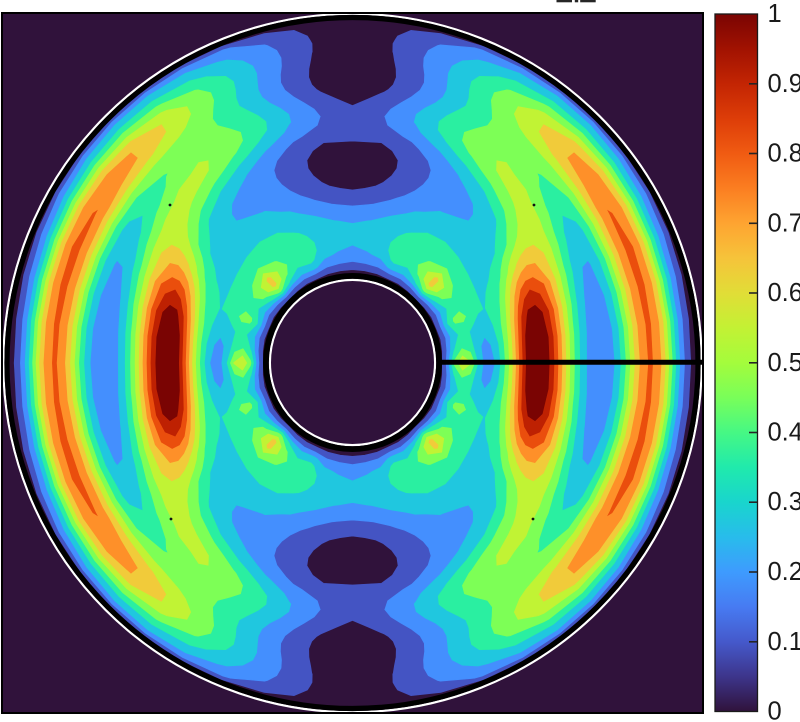 The height and width of the screenshot is (722, 800). I want to click on svg-text: 0.5, so click(784, 363).